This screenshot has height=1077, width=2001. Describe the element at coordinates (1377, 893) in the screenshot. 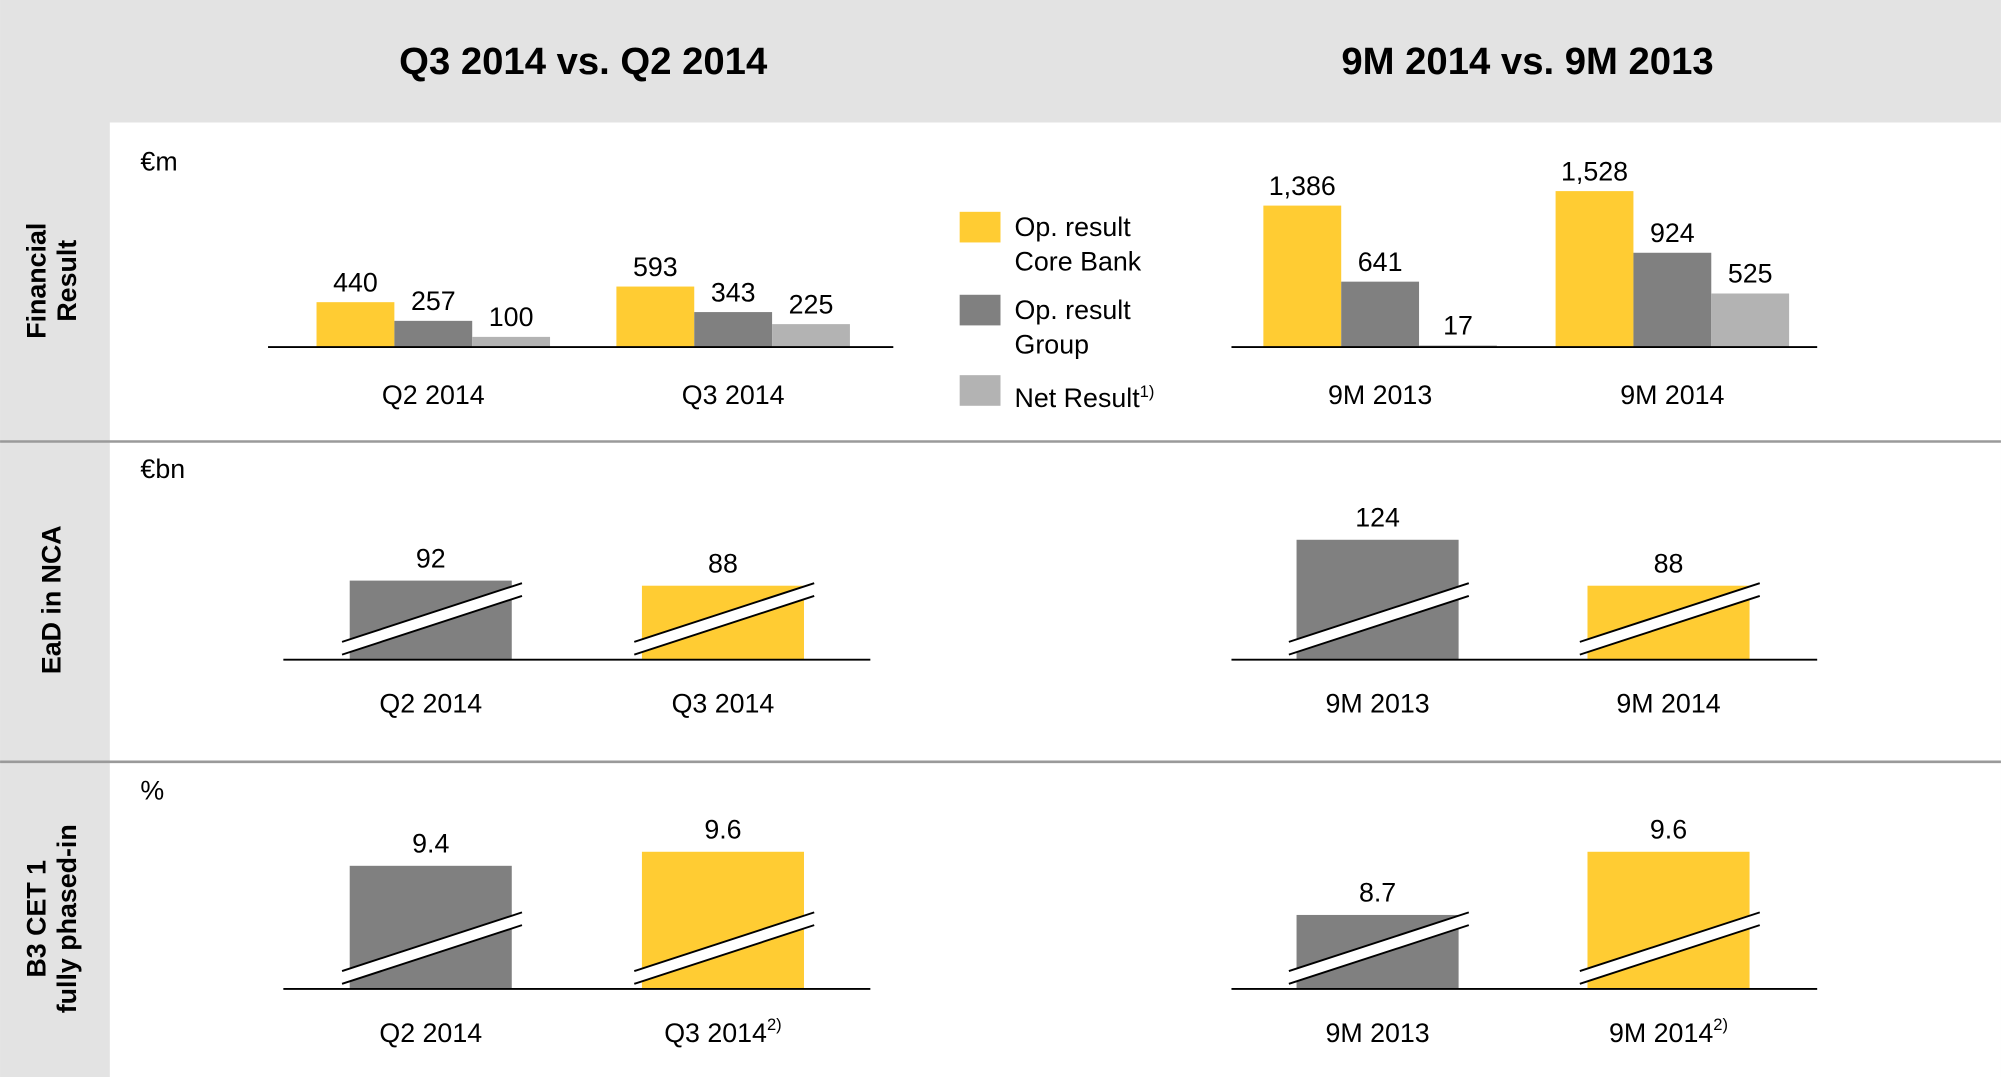

I see `value-label: 8.7` at that location.